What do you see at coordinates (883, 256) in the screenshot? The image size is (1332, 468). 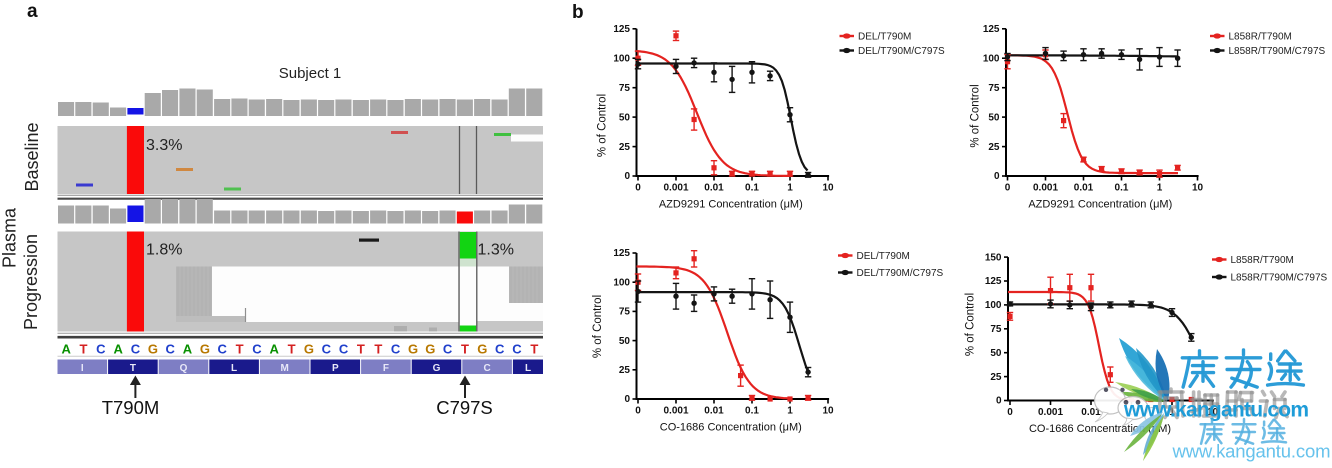 I see `svg-text: DEL/T790M` at bounding box center [883, 256].